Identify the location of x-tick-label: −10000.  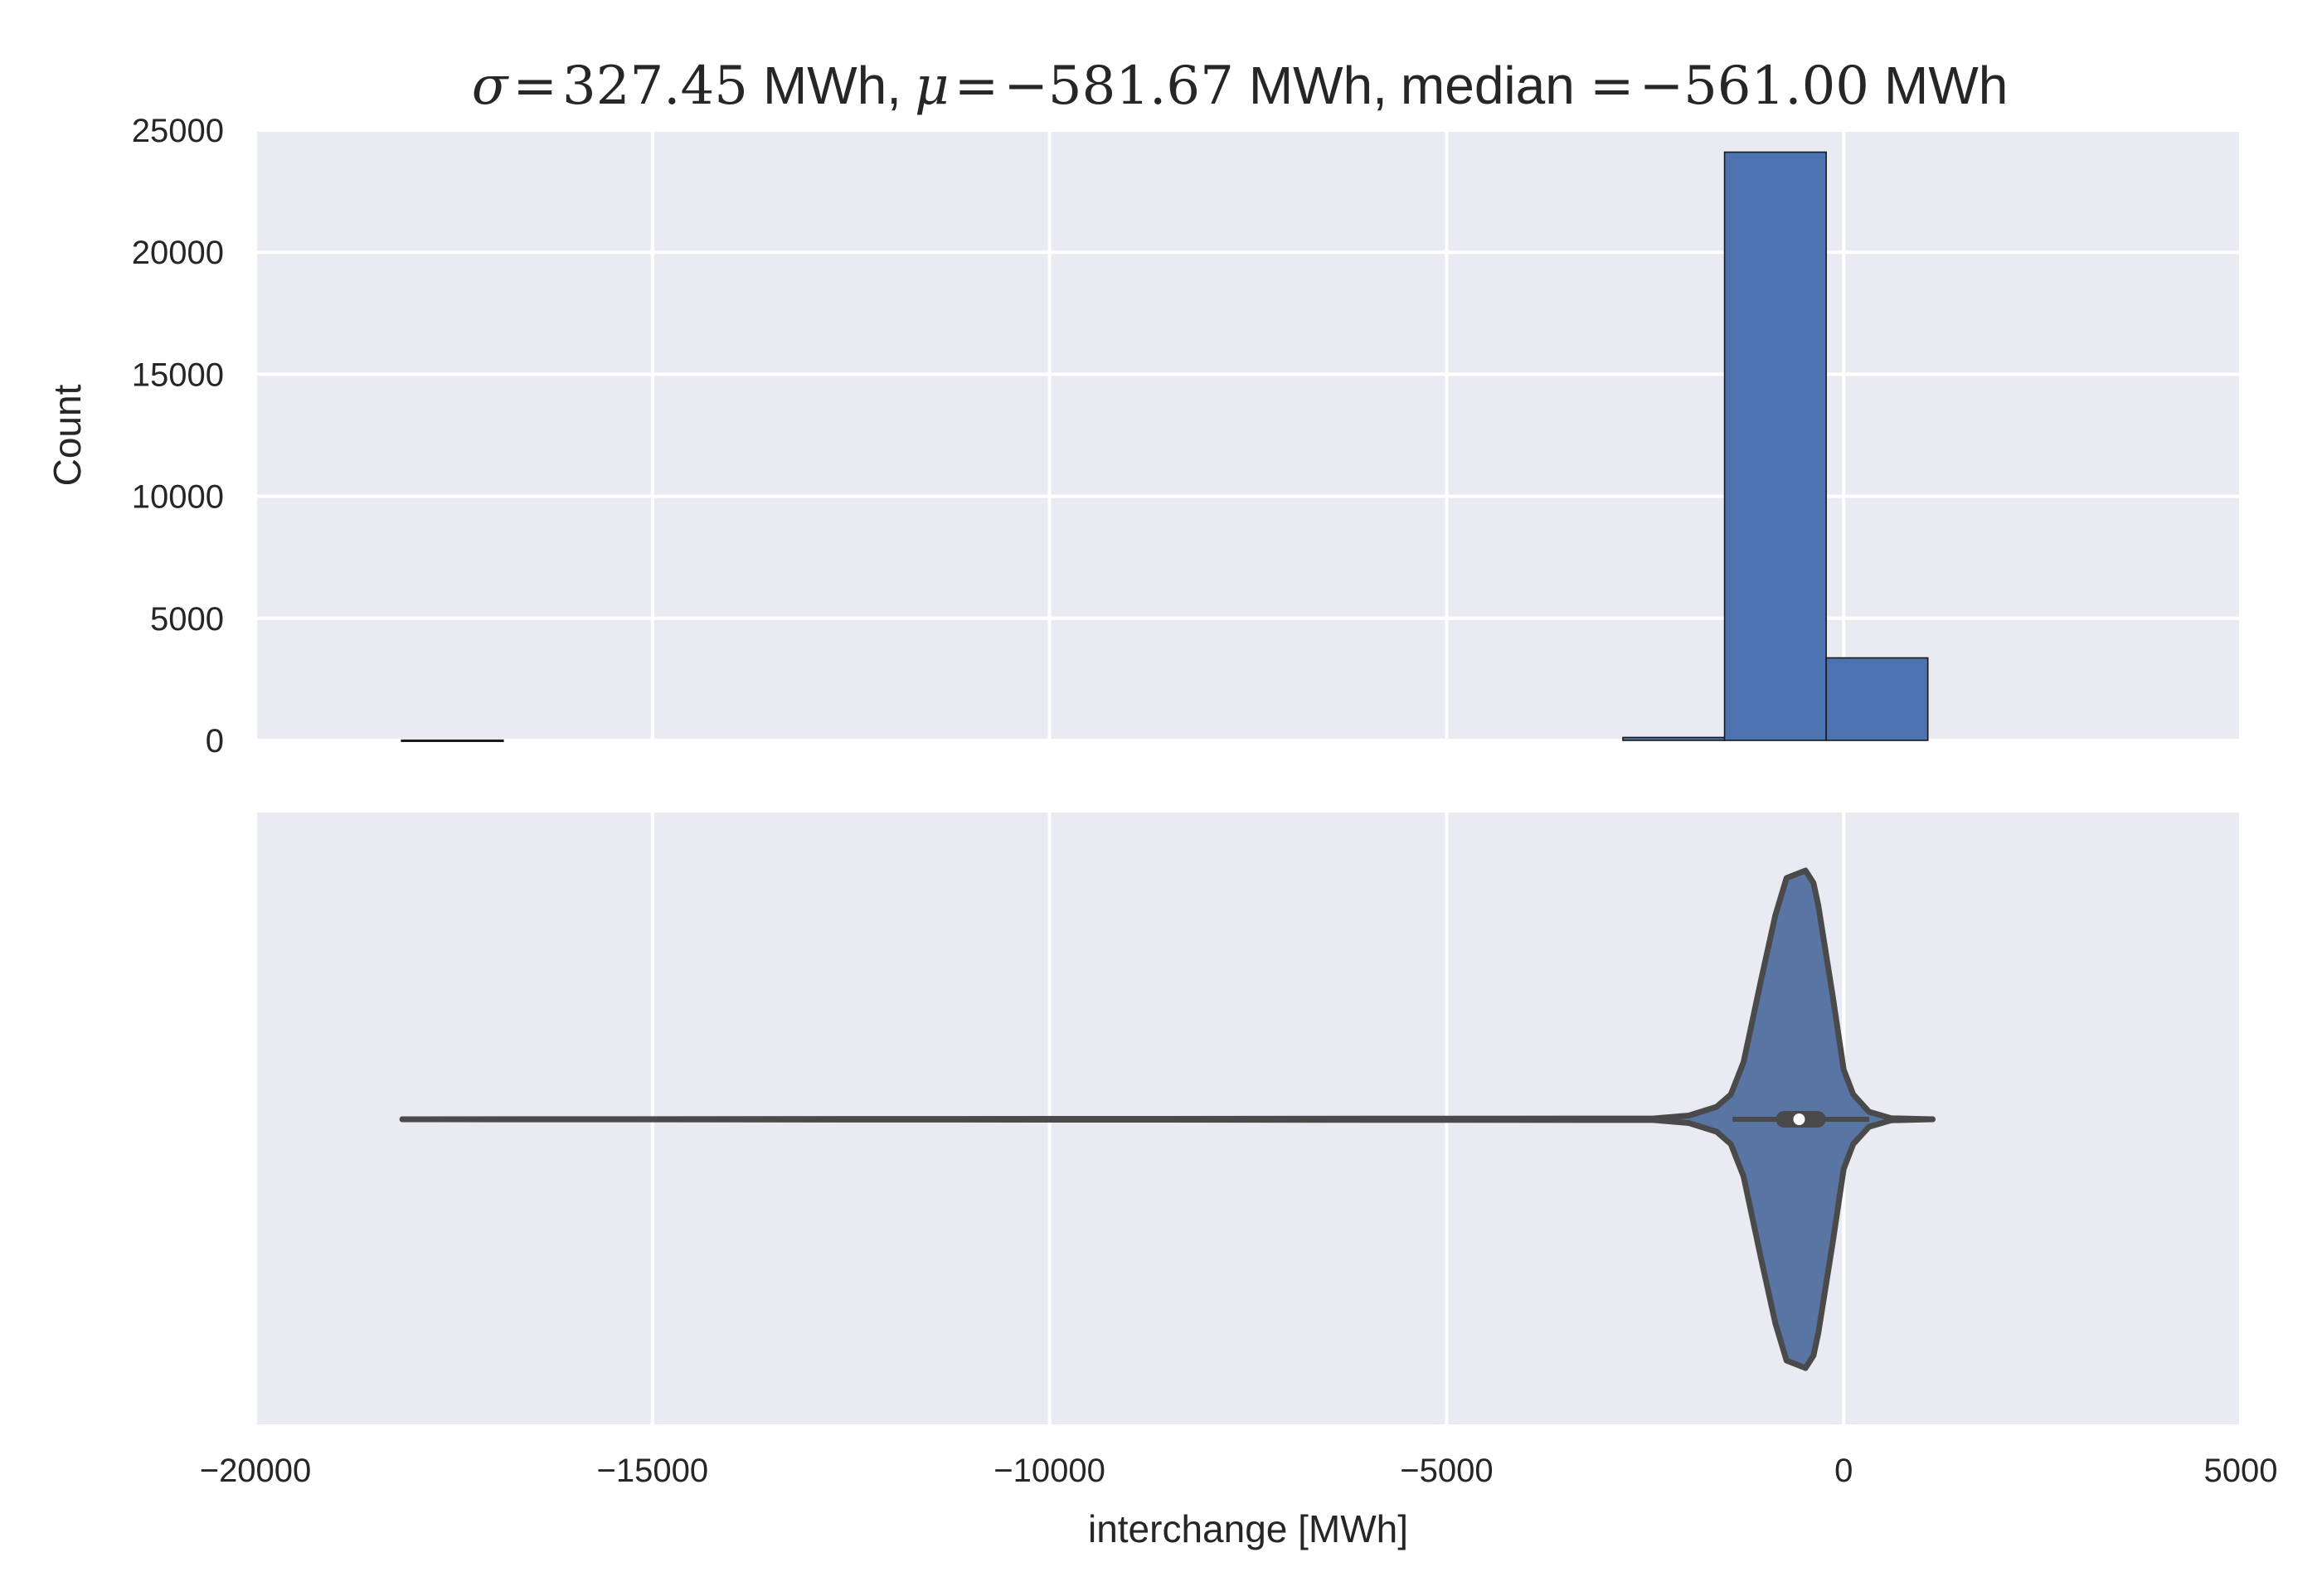
(1049, 1471).